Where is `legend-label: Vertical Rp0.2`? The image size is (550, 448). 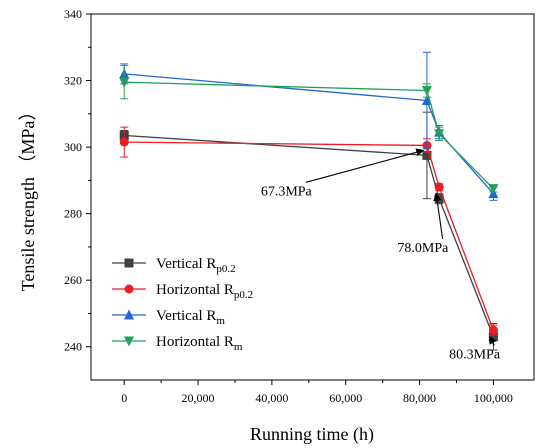 legend-label: Vertical Rp0.2 is located at coordinates (196, 265).